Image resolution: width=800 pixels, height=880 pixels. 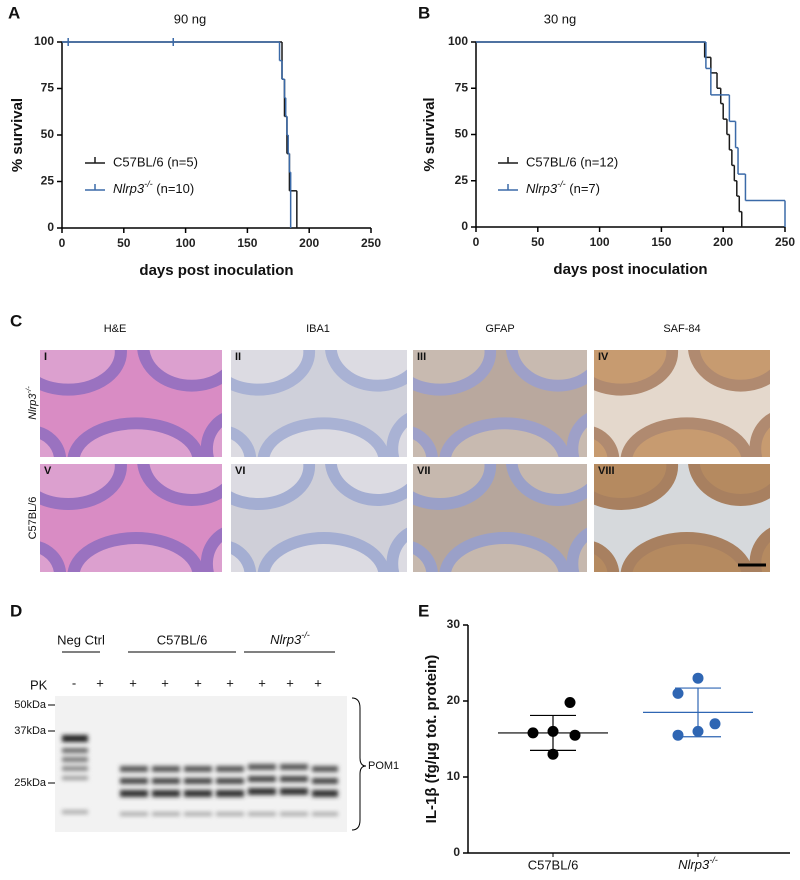 What do you see at coordinates (499, 329) in the screenshot?
I see `column-label: GFAP` at bounding box center [499, 329].